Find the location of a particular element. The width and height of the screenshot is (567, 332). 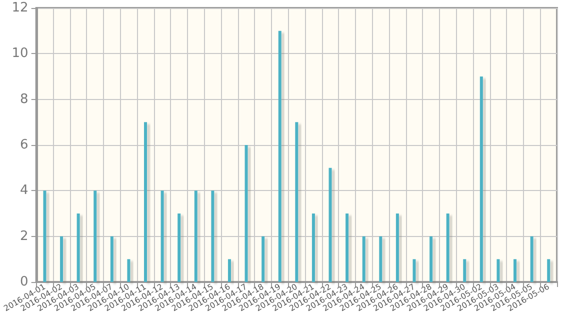

y-tick-label: 8 is located at coordinates (24, 99).